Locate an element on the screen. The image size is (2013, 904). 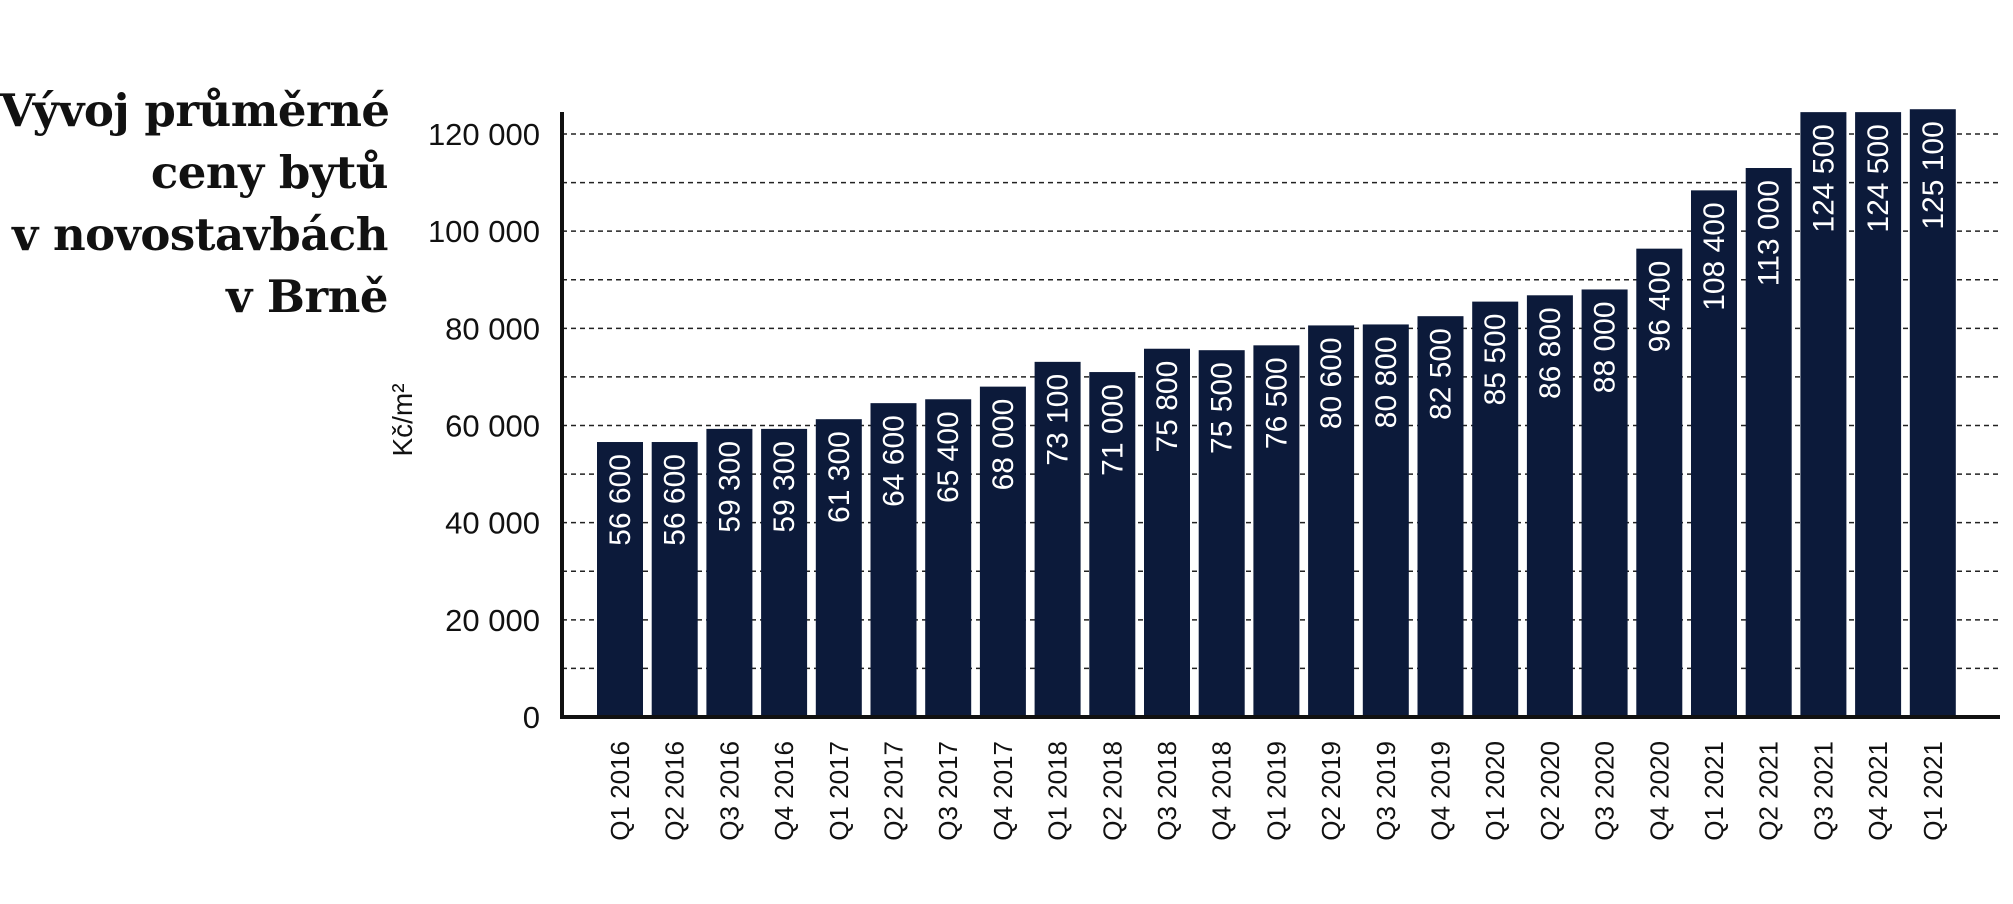
x-tick-label: Q4 2016 is located at coordinates (784, 791).